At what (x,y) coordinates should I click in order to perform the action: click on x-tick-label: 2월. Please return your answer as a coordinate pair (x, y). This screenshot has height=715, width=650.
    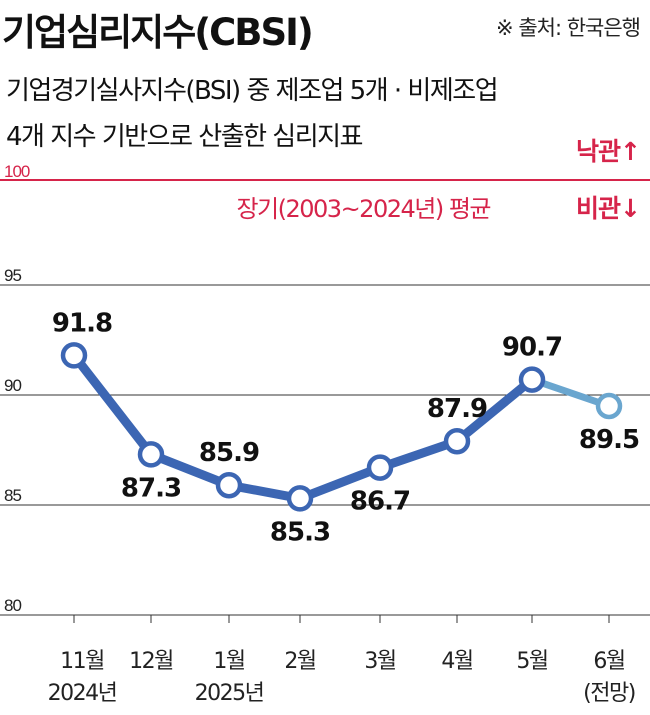
    Looking at the image, I should click on (299, 661).